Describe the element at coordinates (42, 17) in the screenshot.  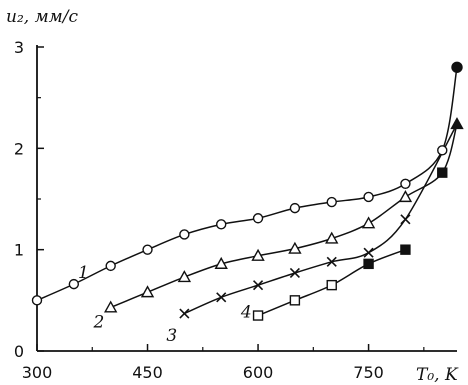
I see `y-axis-title: u₂, мм/с` at that location.